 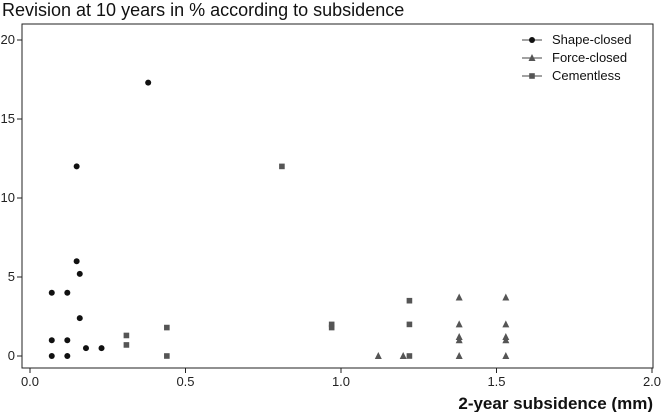 What do you see at coordinates (341, 381) in the screenshot?
I see `x-tick-label: 1.0` at bounding box center [341, 381].